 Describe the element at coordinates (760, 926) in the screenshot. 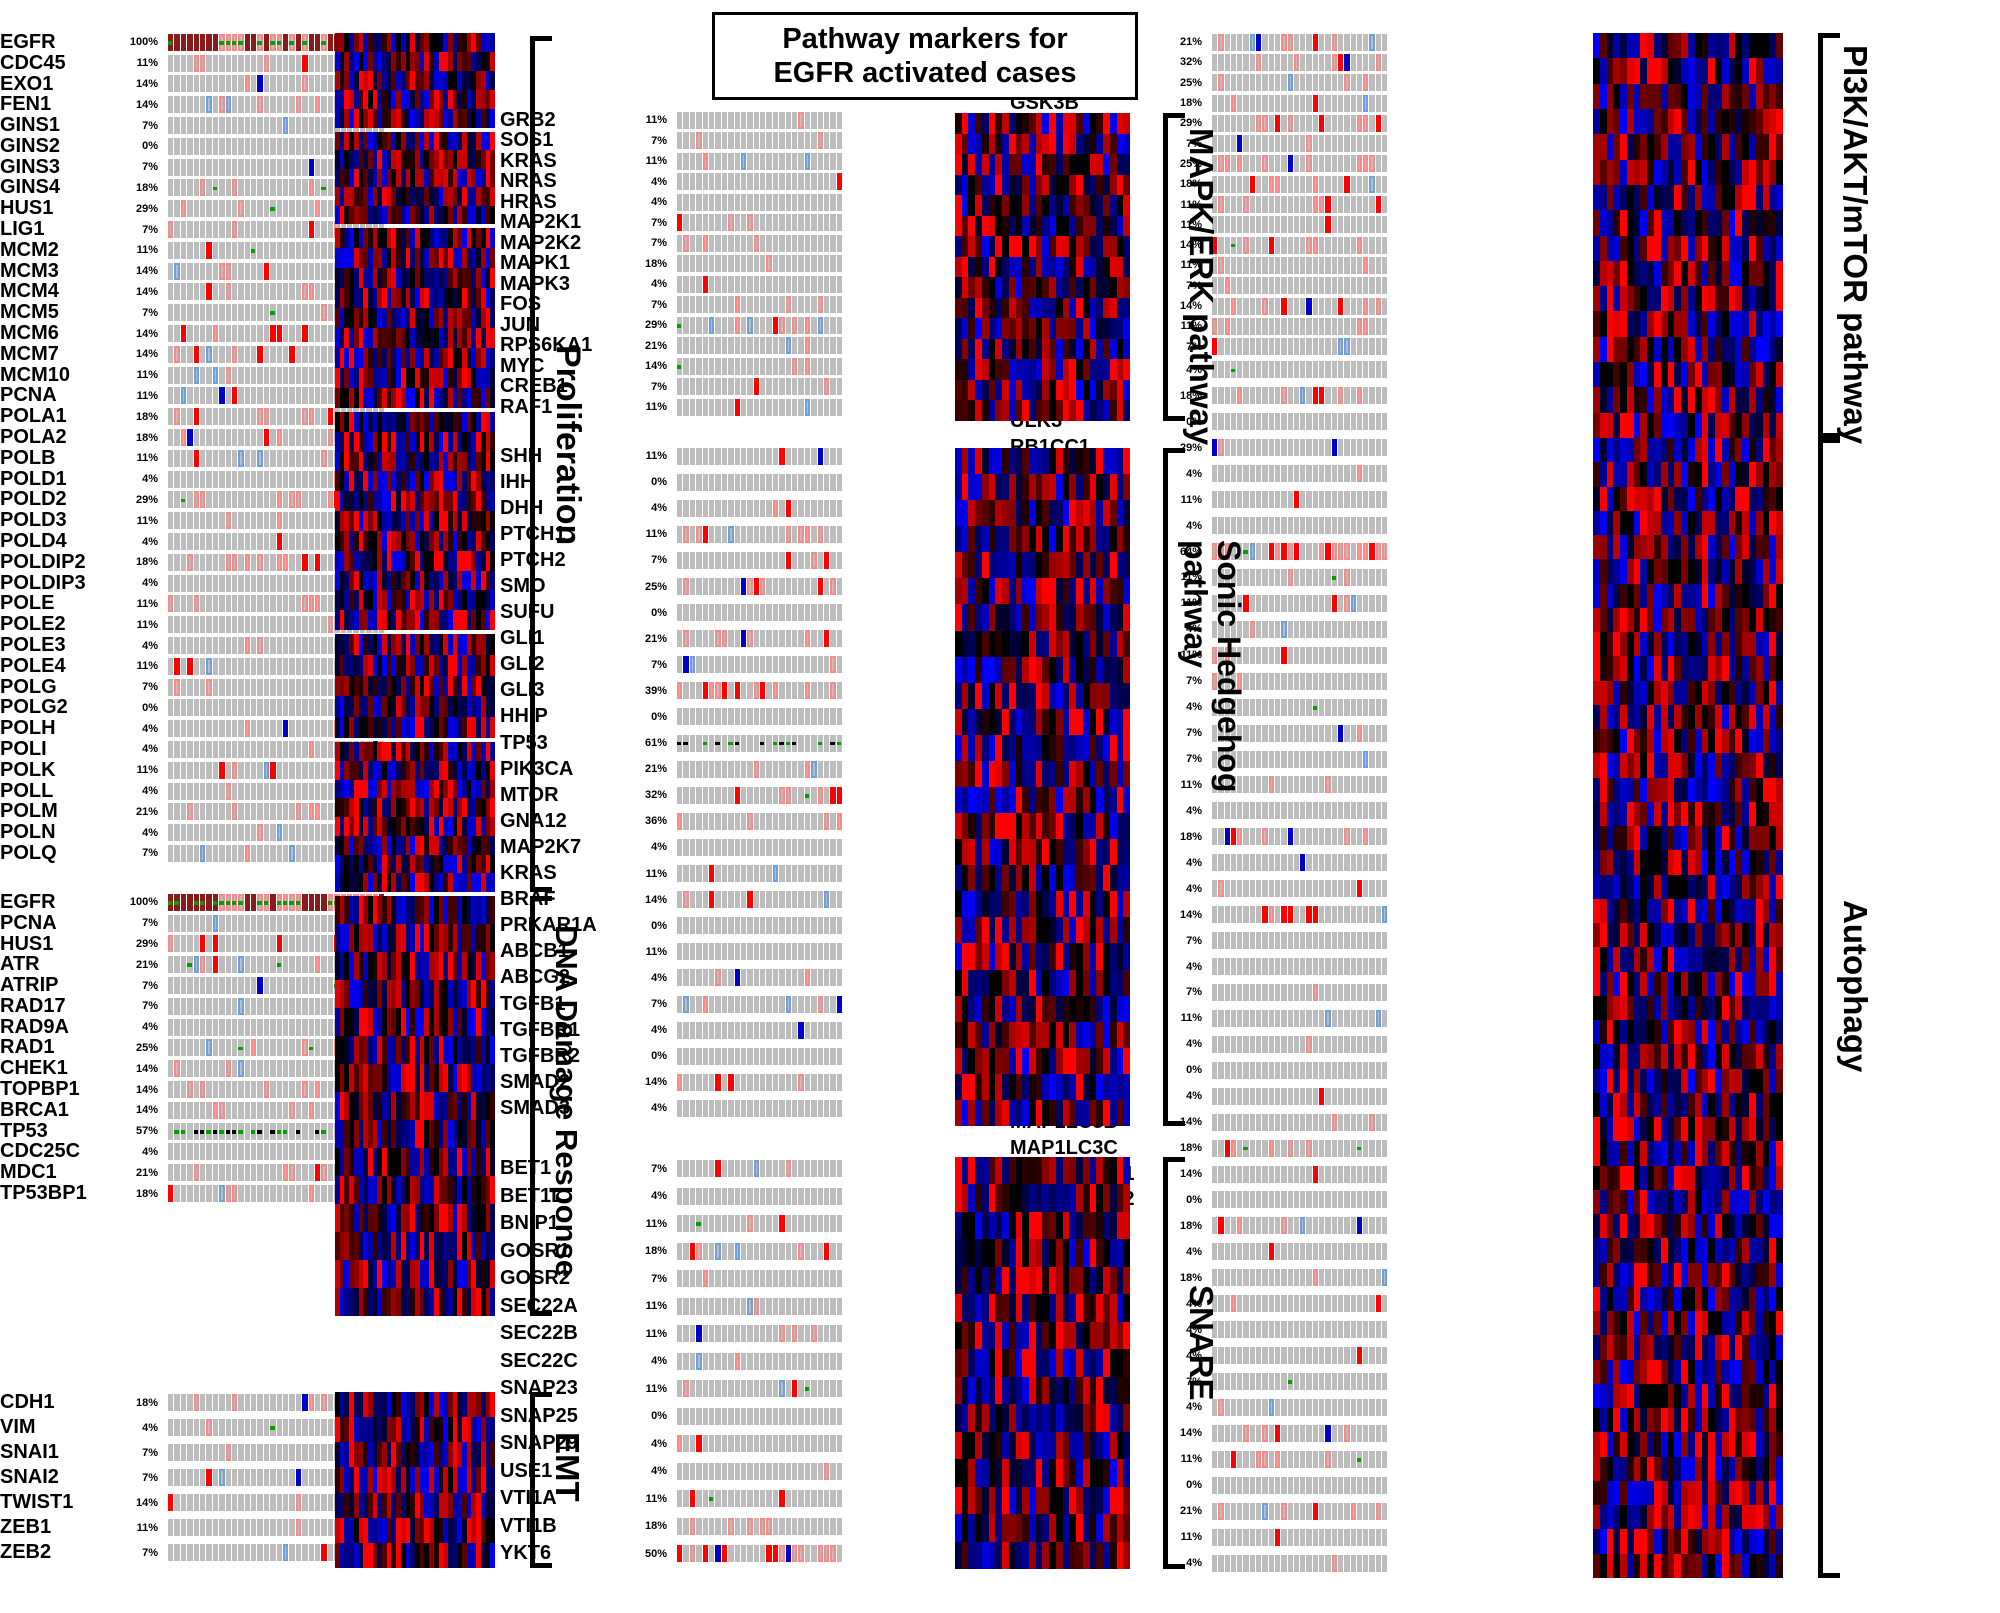

I see `oncoprint-track` at that location.